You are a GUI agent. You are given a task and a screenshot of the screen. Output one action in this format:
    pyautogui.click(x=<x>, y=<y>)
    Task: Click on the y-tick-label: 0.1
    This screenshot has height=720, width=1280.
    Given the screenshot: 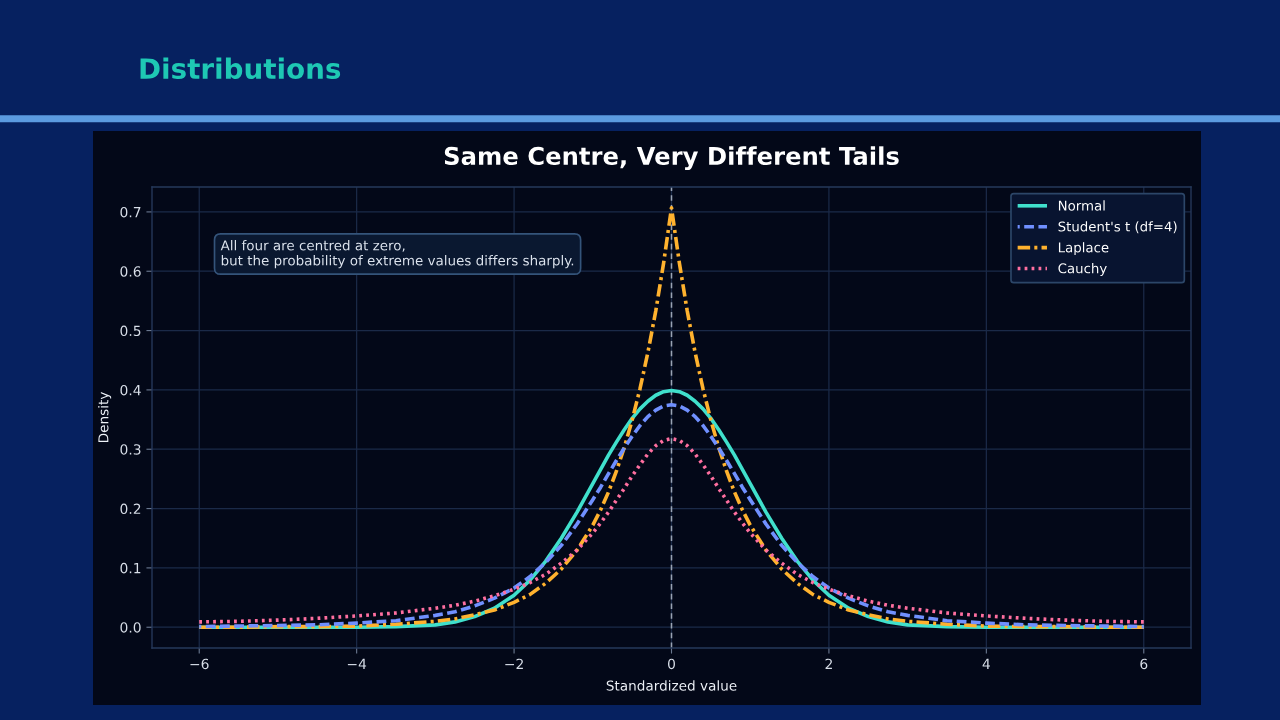 What is the action you would take?
    pyautogui.click(x=130, y=568)
    